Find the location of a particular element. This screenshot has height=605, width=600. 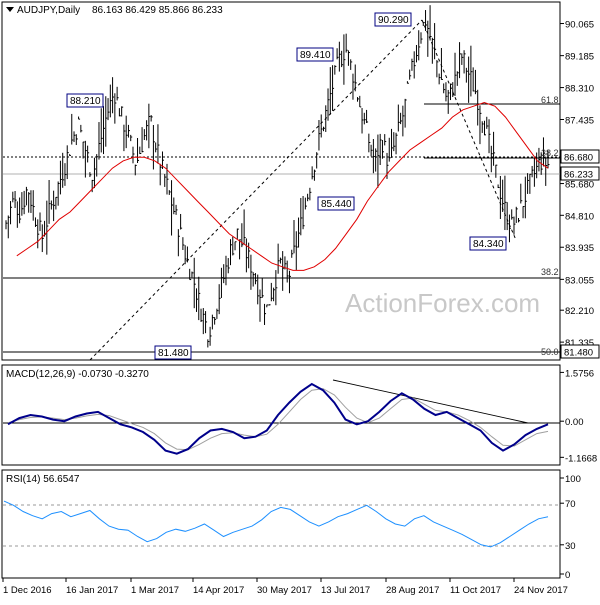

price-marker-label: 88.210 is located at coordinates (85, 101).